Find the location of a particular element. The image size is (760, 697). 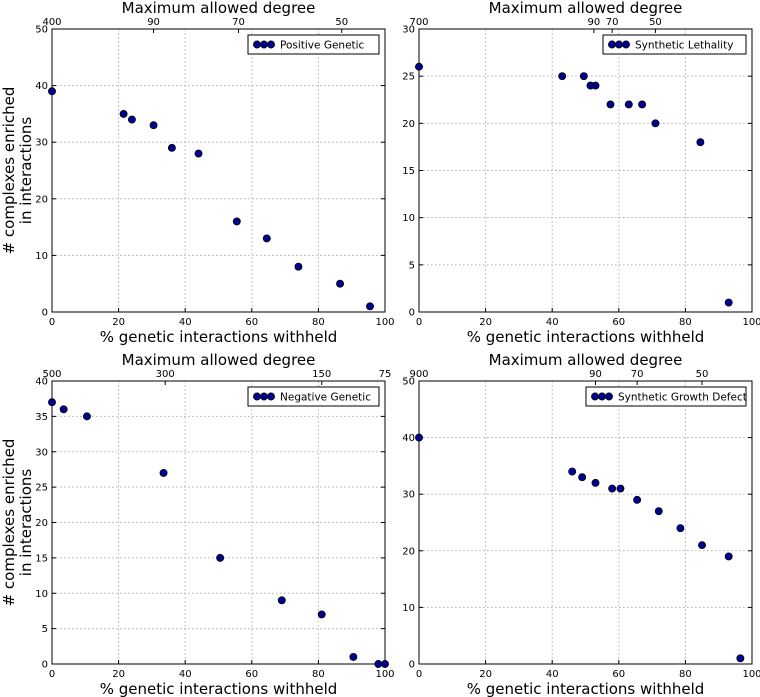

legend: Negative Genetic is located at coordinates (313, 396).